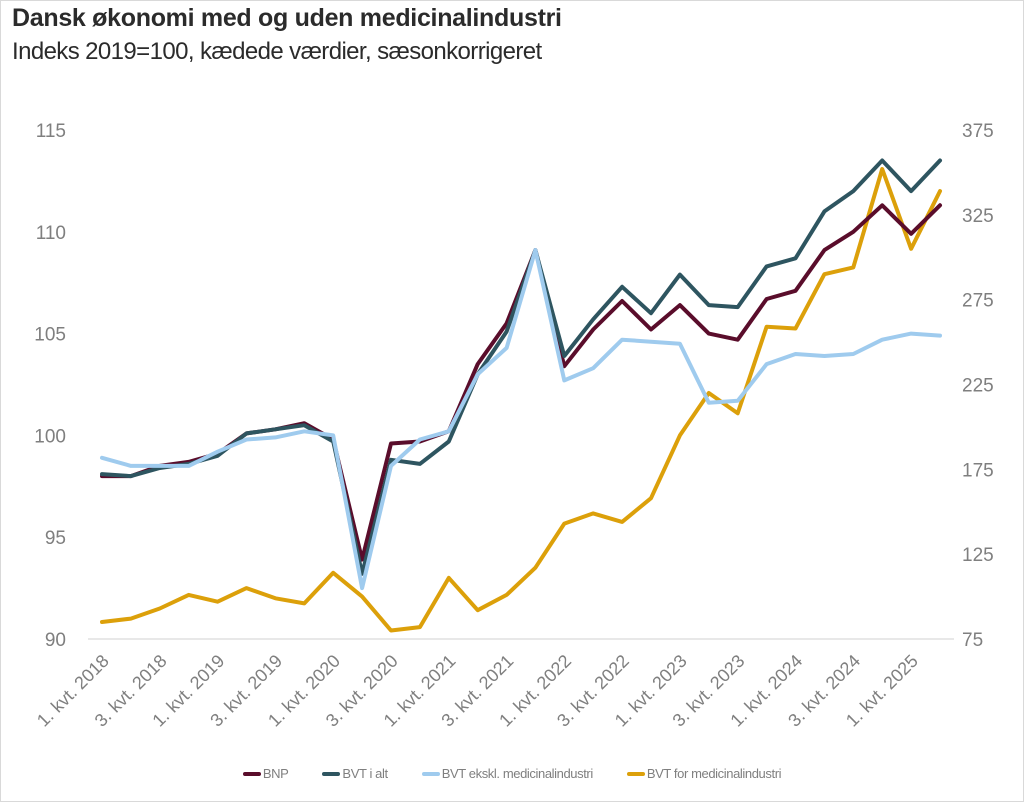  Describe the element at coordinates (55, 640) in the screenshot. I see `y-left-tick-label: 90` at that location.